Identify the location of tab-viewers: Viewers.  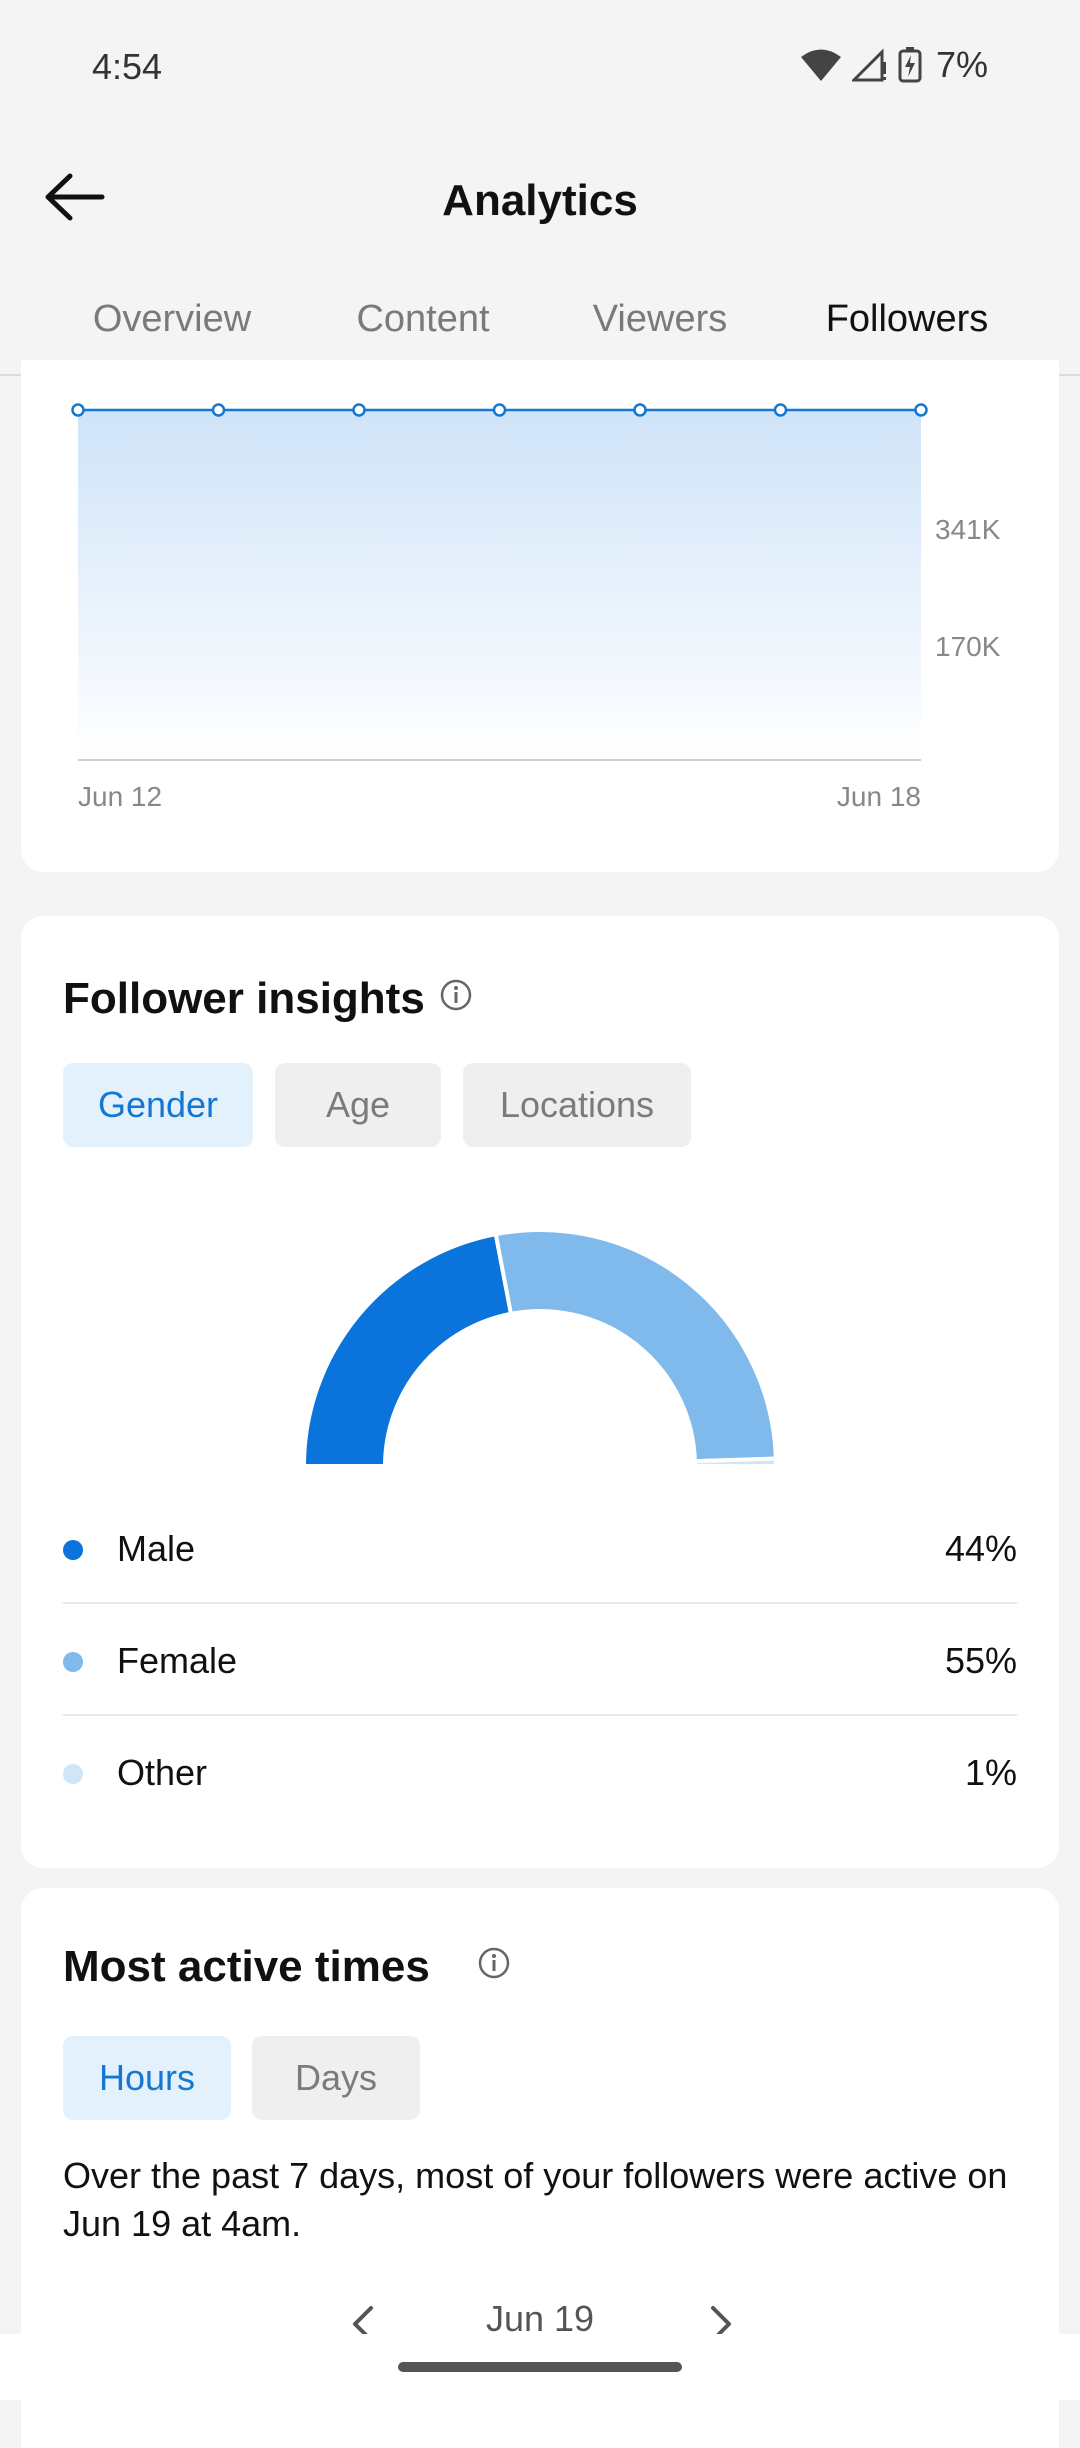
(660, 319).